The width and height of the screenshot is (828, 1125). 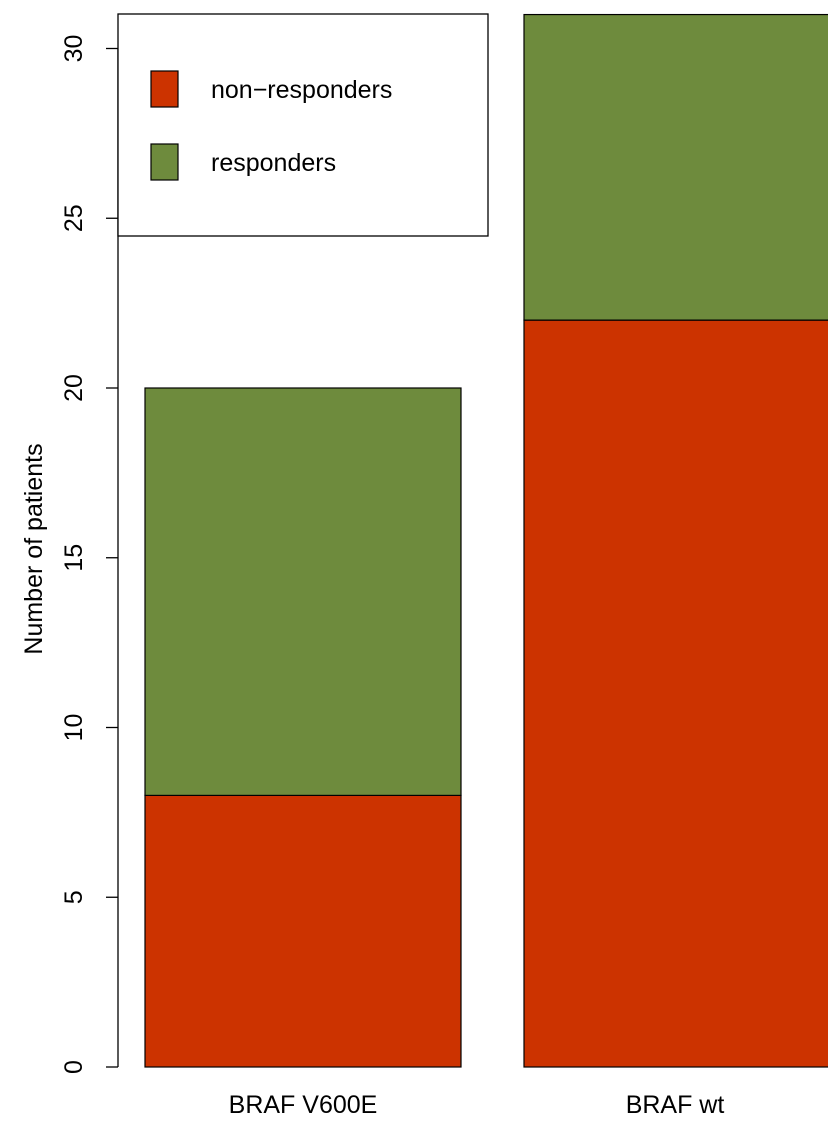 What do you see at coordinates (74, 558) in the screenshot?
I see `y-tick-label: 15` at bounding box center [74, 558].